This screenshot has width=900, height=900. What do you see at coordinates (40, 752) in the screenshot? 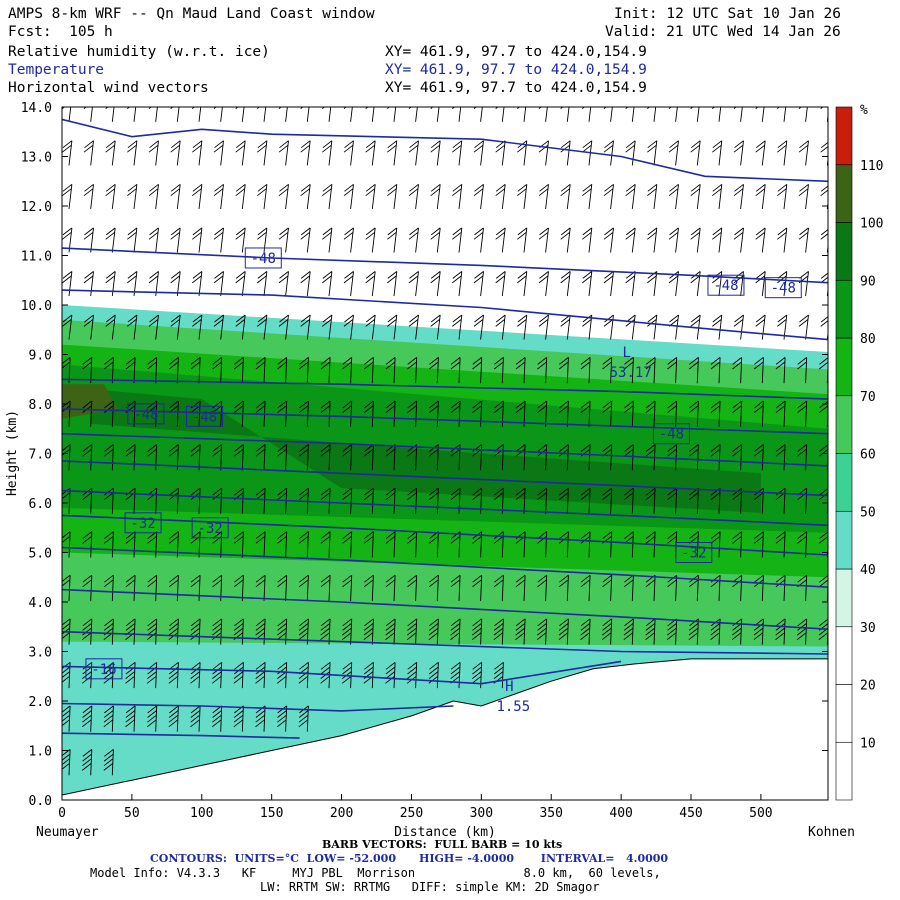
I see `y-tick-label: 1.0` at bounding box center [40, 752].